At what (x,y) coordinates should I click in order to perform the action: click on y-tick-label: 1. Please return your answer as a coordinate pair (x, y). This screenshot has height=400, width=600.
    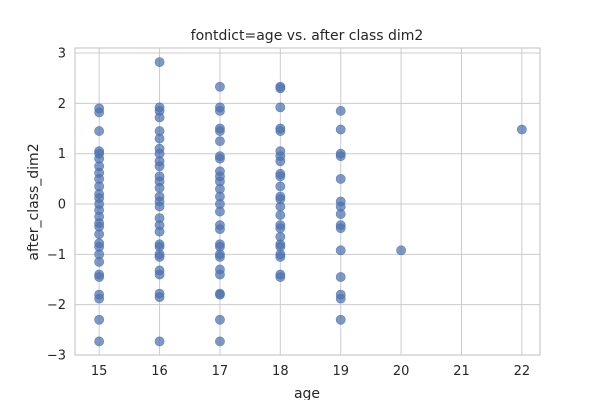
    Looking at the image, I should click on (62, 154).